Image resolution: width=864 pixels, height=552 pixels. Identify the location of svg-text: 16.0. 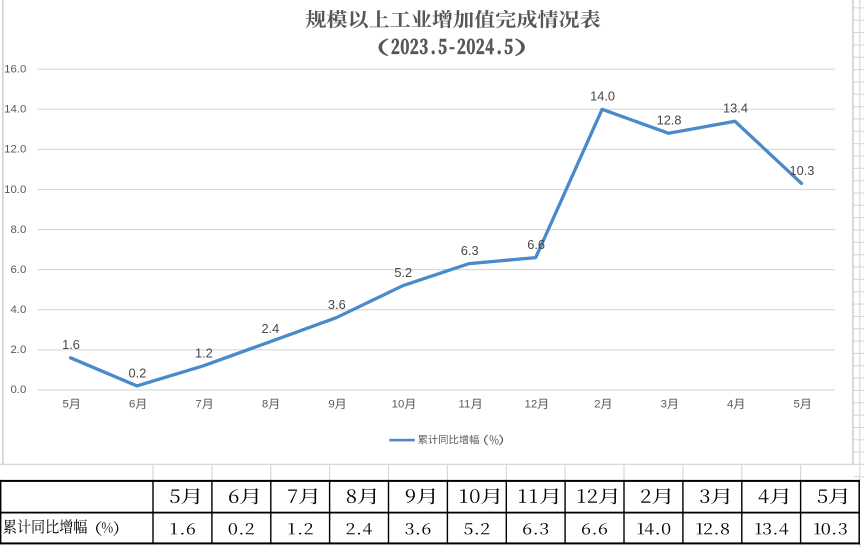
(15, 70).